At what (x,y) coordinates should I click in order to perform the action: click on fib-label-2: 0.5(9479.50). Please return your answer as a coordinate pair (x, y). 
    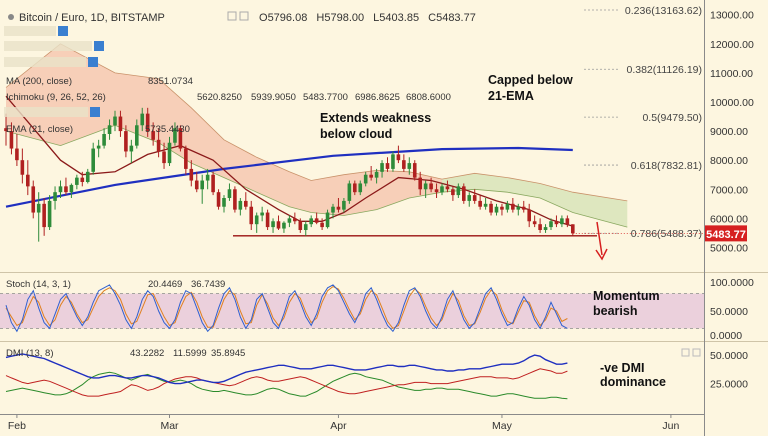
    Looking at the image, I should click on (672, 118).